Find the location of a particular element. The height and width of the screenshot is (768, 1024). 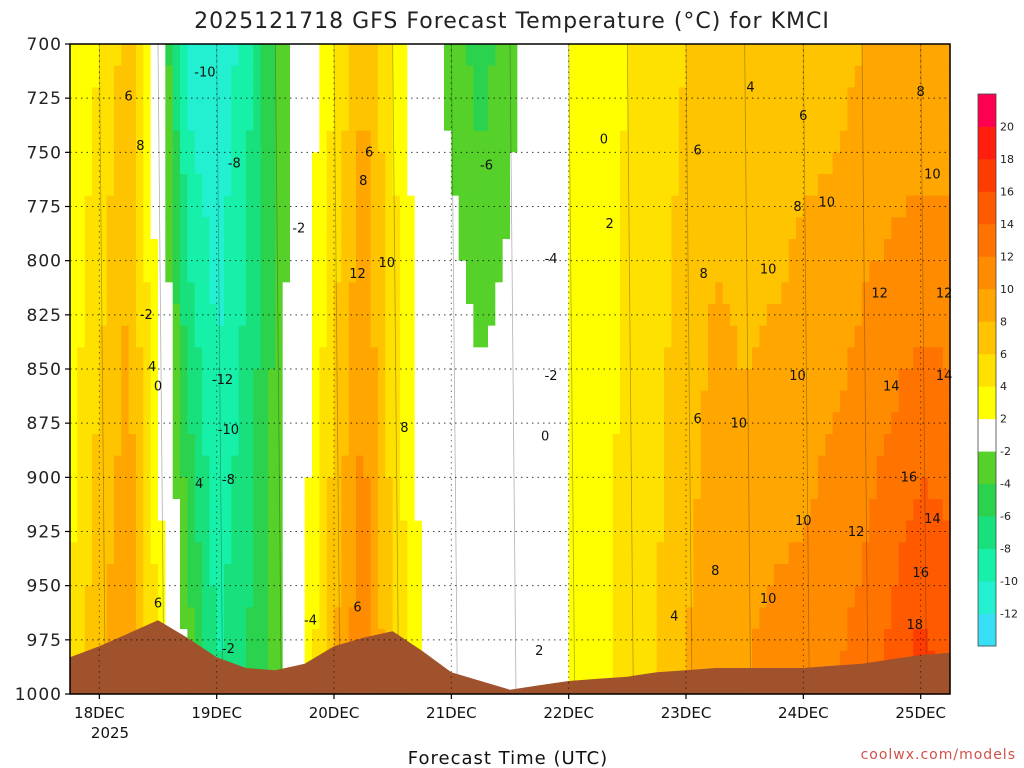

contour-label: -10 is located at coordinates (228, 430).